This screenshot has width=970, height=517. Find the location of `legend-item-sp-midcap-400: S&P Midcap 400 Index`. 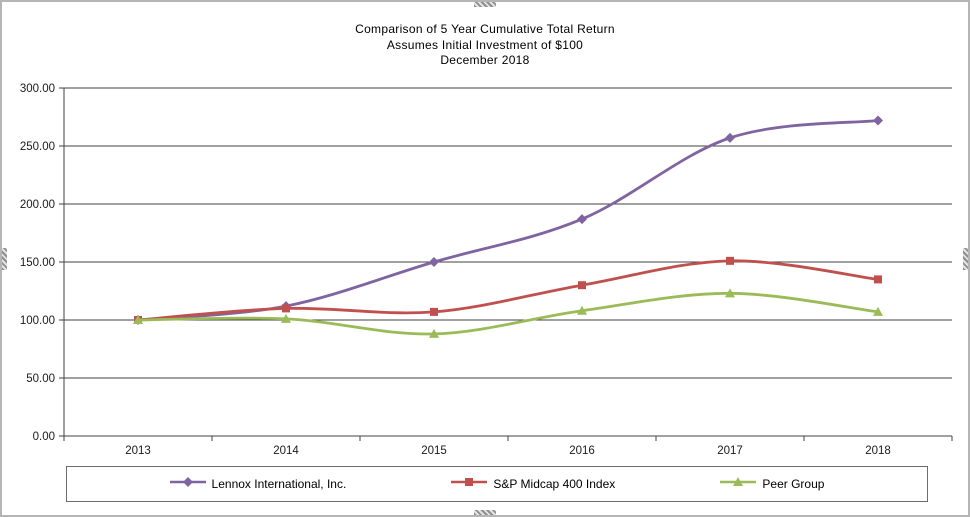

legend-item-sp-midcap-400: S&P Midcap 400 Index is located at coordinates (533, 484).